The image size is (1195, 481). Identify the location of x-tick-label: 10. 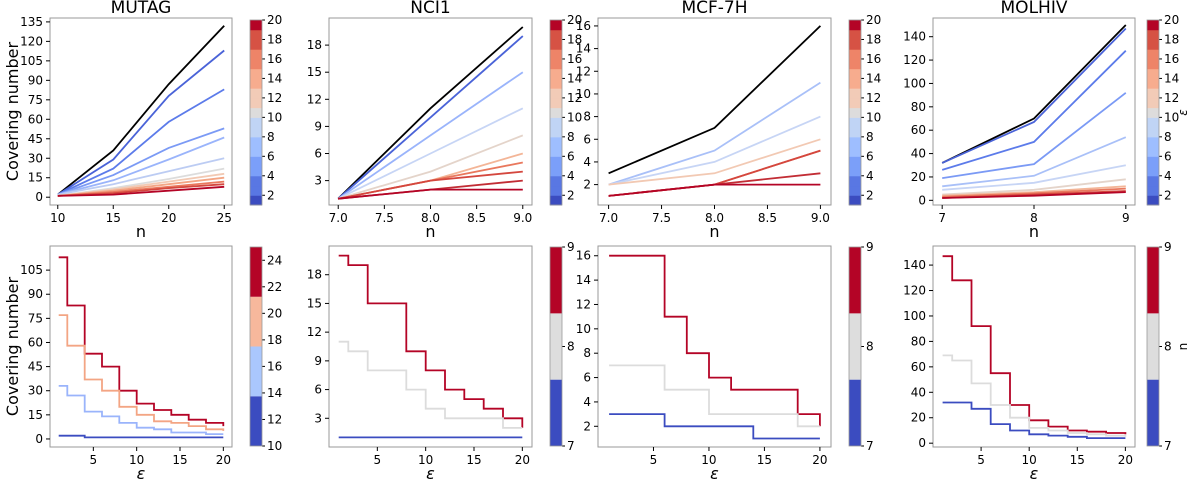
(57, 218).